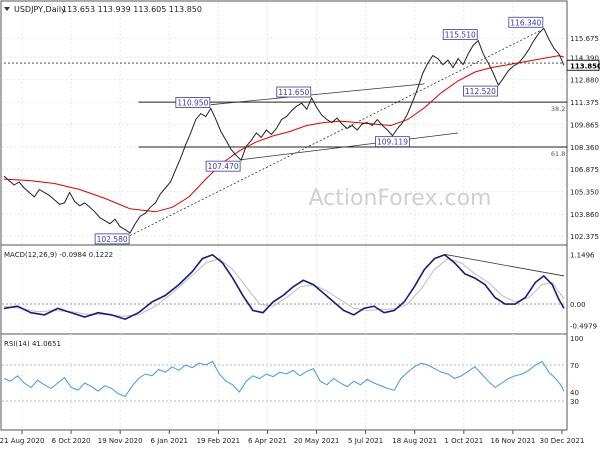 The height and width of the screenshot is (454, 600). What do you see at coordinates (574, 393) in the screenshot?
I see `rsi-tick-label: 40` at bounding box center [574, 393].